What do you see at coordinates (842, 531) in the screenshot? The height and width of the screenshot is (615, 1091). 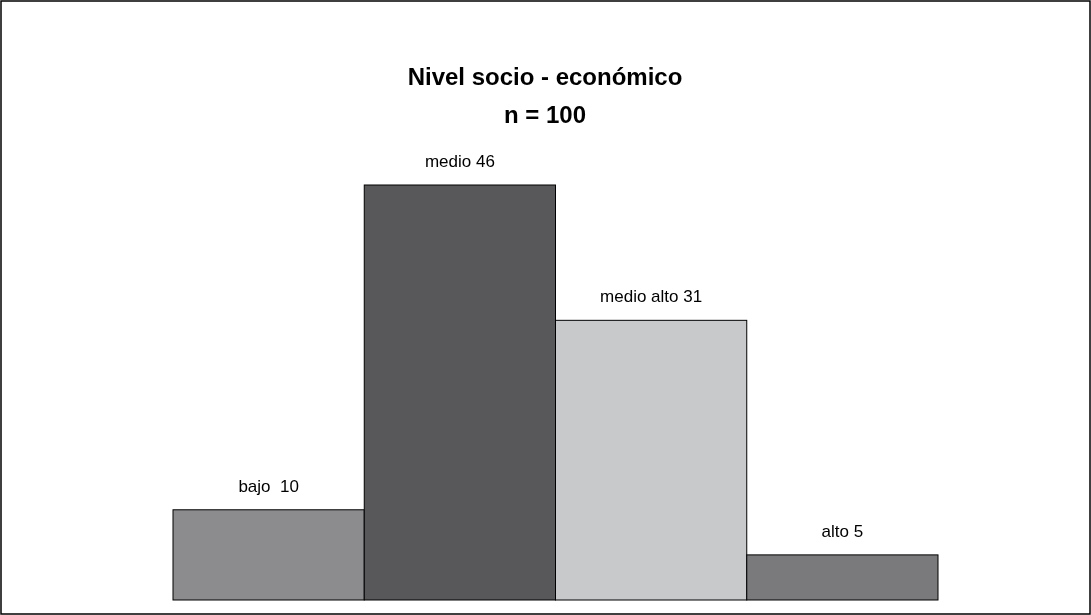 I see `data-label: alto 5` at bounding box center [842, 531].